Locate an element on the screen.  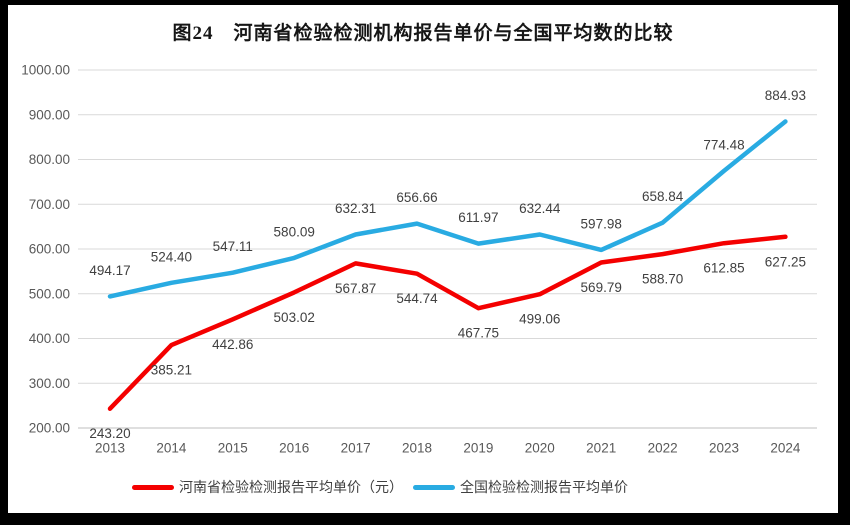
data-label: 243.20 is located at coordinates (109, 433).